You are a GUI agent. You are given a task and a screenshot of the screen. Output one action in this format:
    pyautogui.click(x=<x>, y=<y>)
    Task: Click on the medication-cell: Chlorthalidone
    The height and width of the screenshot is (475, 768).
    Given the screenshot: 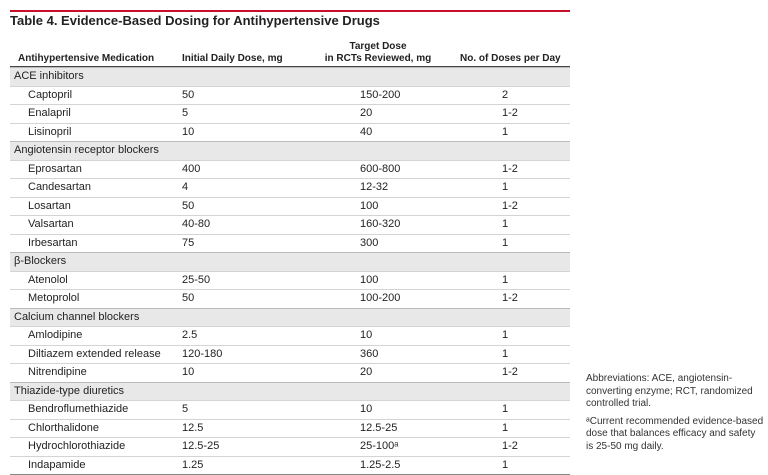 What is the action you would take?
    pyautogui.click(x=63, y=427)
    